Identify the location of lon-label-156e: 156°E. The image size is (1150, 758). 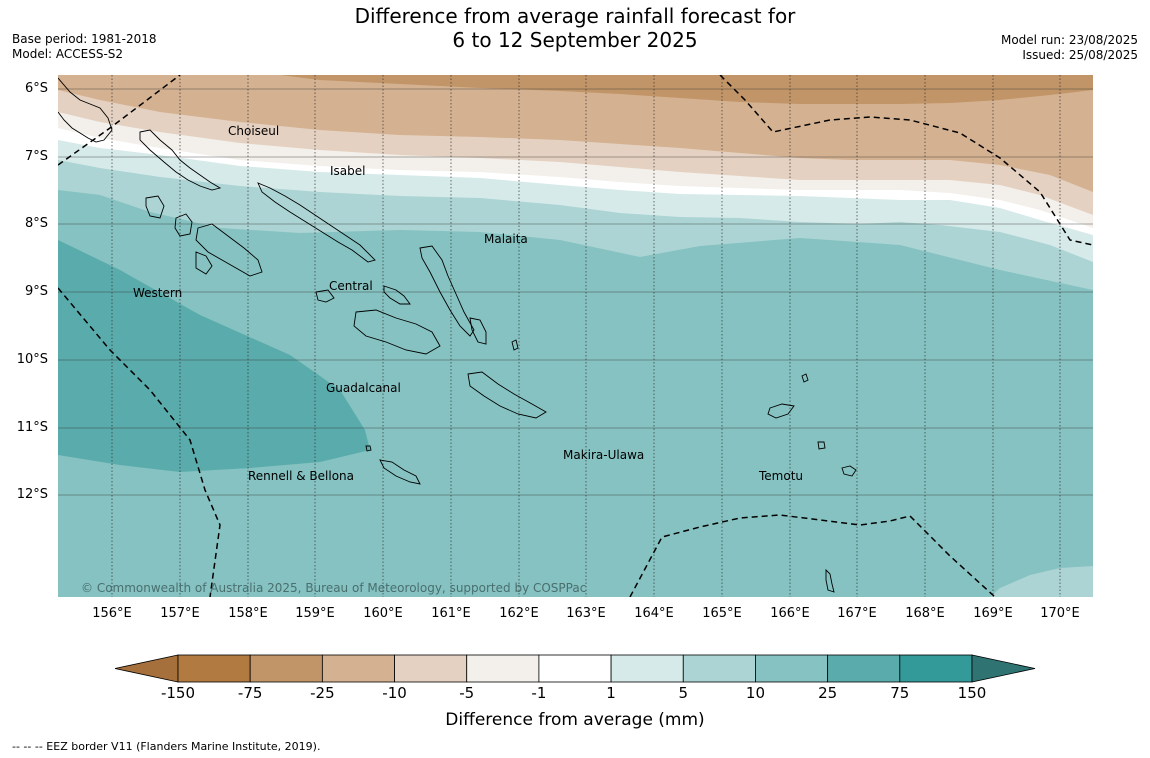
(112, 613).